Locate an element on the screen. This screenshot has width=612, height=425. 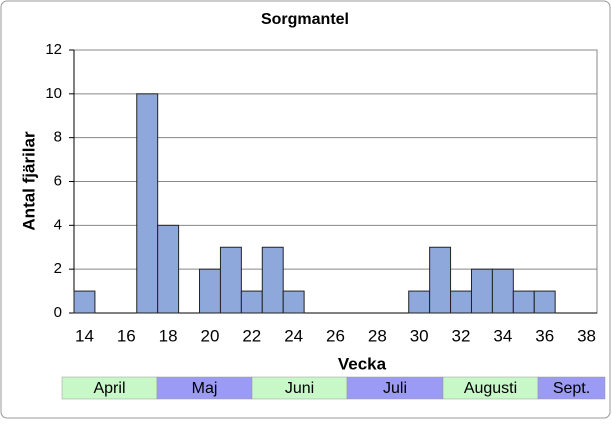
y-tick-label: 2 is located at coordinates (58, 268).